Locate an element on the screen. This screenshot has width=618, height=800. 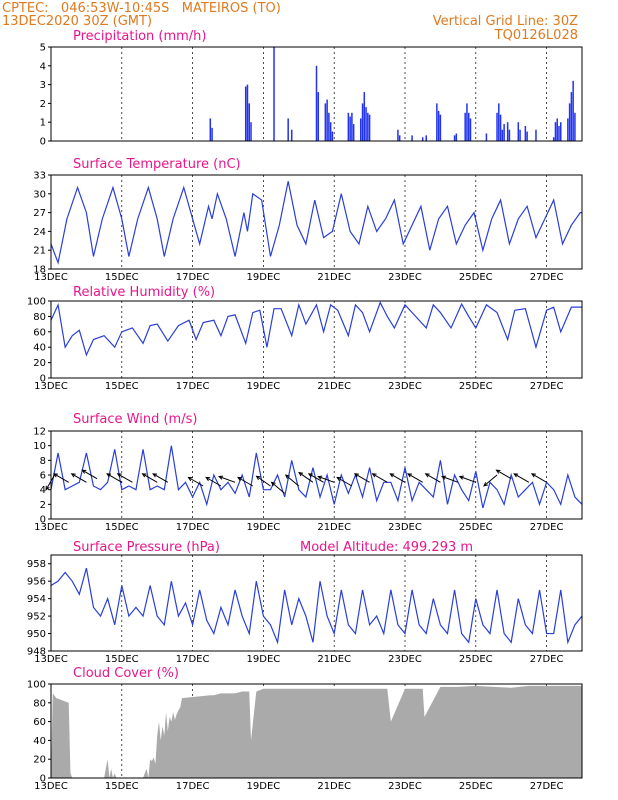
pressure-xtick-label: 19DEC is located at coordinates (264, 659).